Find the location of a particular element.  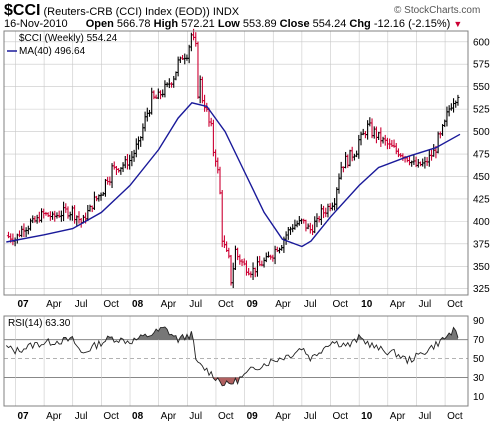

x-tick-label: 07 is located at coordinates (23, 304).